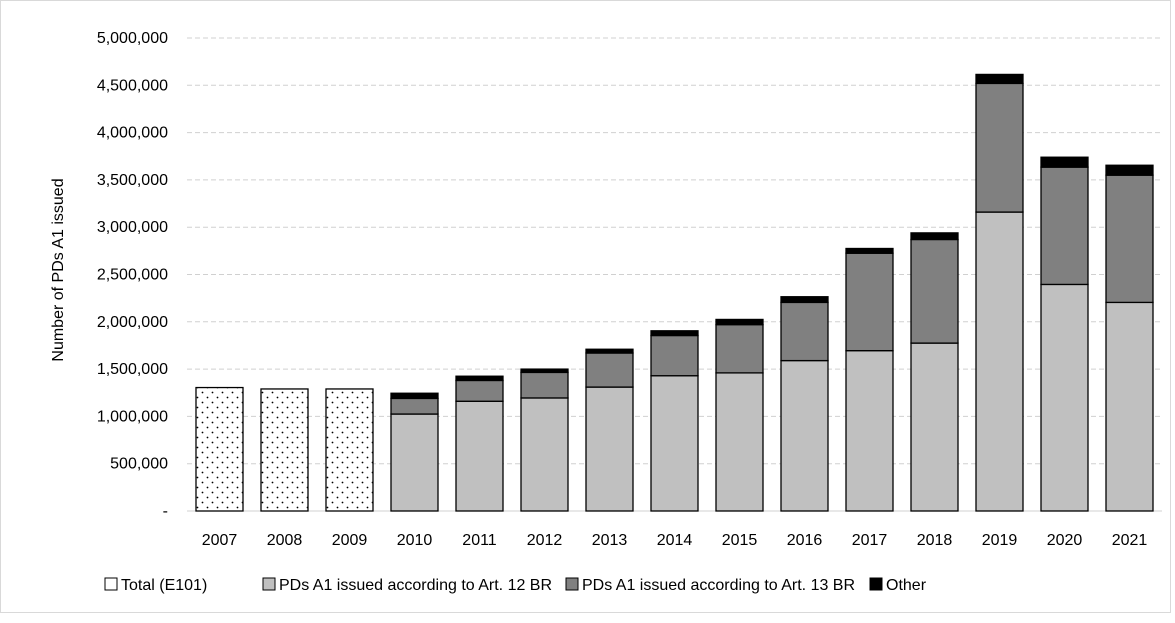 This screenshot has width=1175, height=623. I want to click on y-tick-label: 4,500,000, so click(132, 85).